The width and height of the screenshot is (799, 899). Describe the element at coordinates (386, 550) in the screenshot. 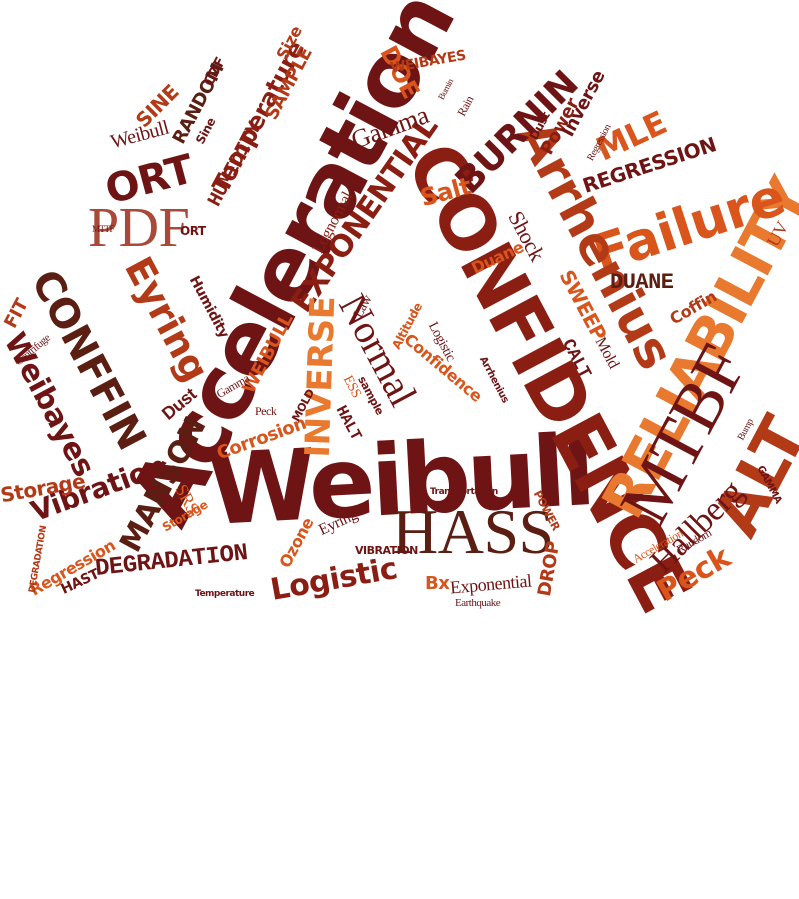

I see `word-vibration-caps: VIBRATION` at that location.